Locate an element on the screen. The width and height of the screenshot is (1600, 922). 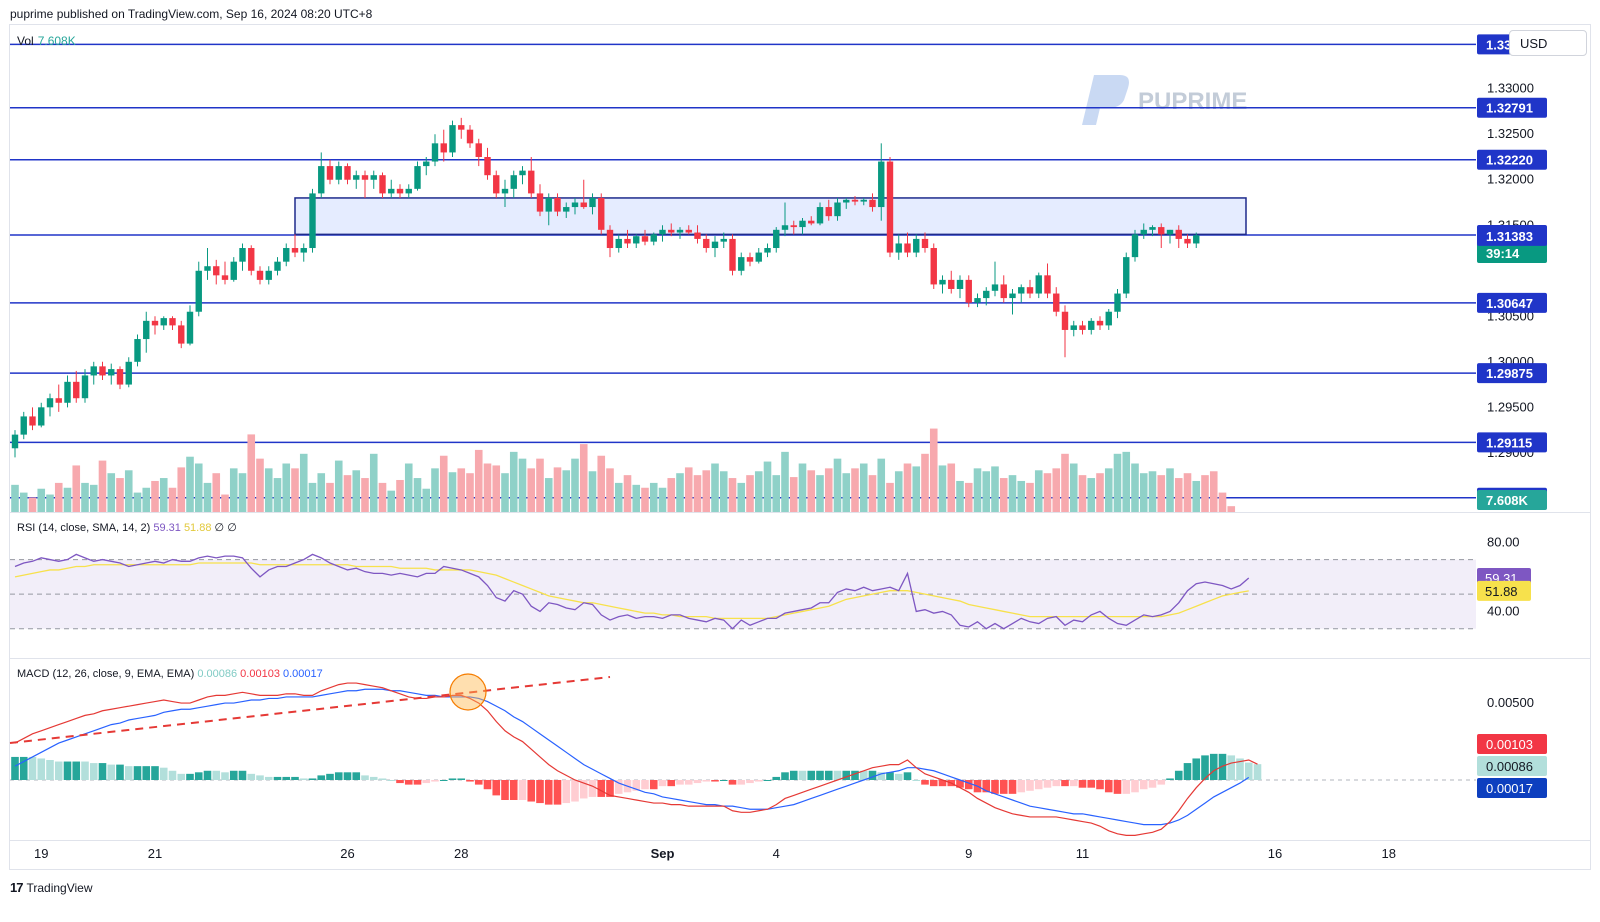
volume-badge is located at coordinates (1512, 500).